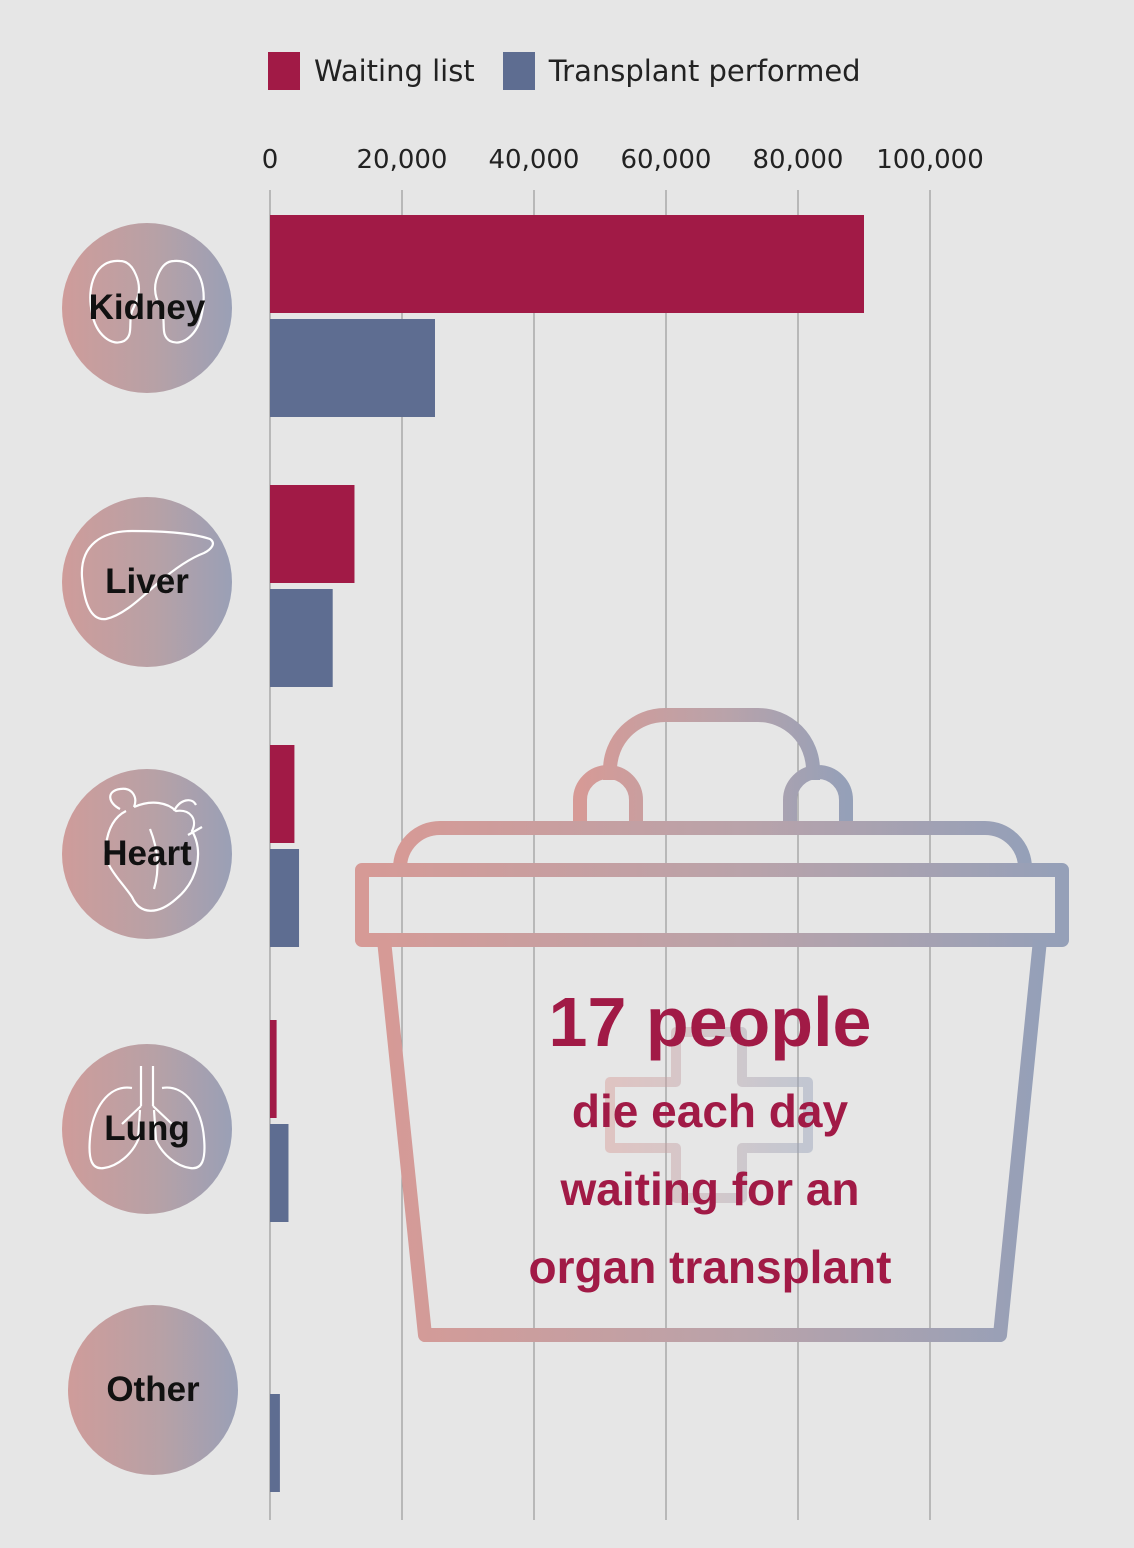 The image size is (1134, 1548). I want to click on legend-label-transplant: Transplant performed, so click(704, 71).